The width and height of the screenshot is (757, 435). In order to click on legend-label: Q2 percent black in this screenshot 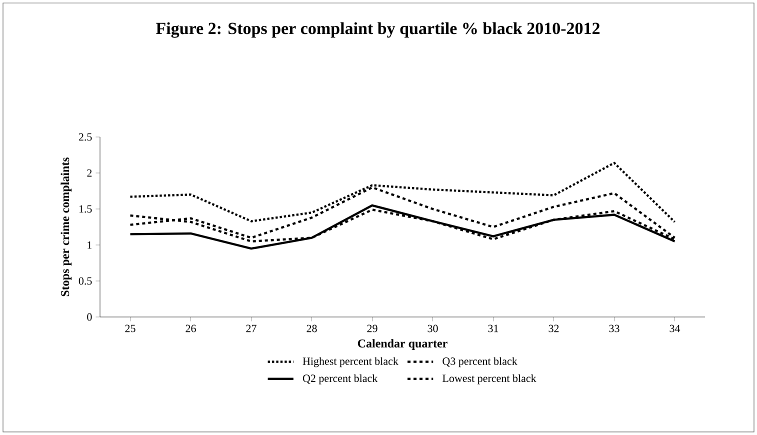, I will do `click(340, 379)`.